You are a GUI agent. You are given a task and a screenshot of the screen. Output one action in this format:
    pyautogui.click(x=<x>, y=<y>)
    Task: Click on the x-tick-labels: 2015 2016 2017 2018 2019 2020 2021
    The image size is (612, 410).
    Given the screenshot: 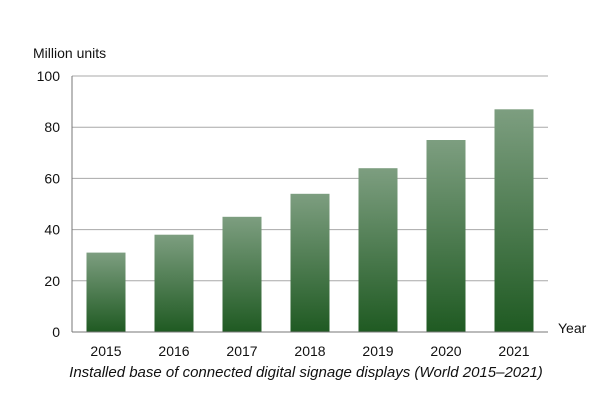 What is the action you would take?
    pyautogui.click(x=309, y=351)
    